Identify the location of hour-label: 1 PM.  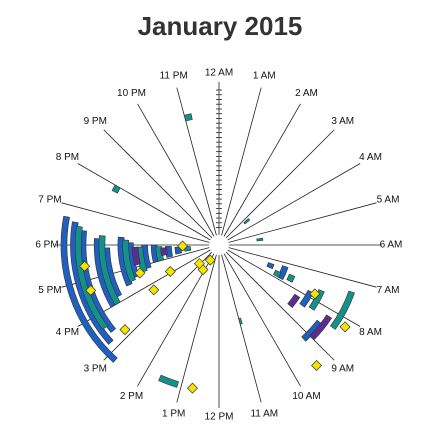
(173, 414).